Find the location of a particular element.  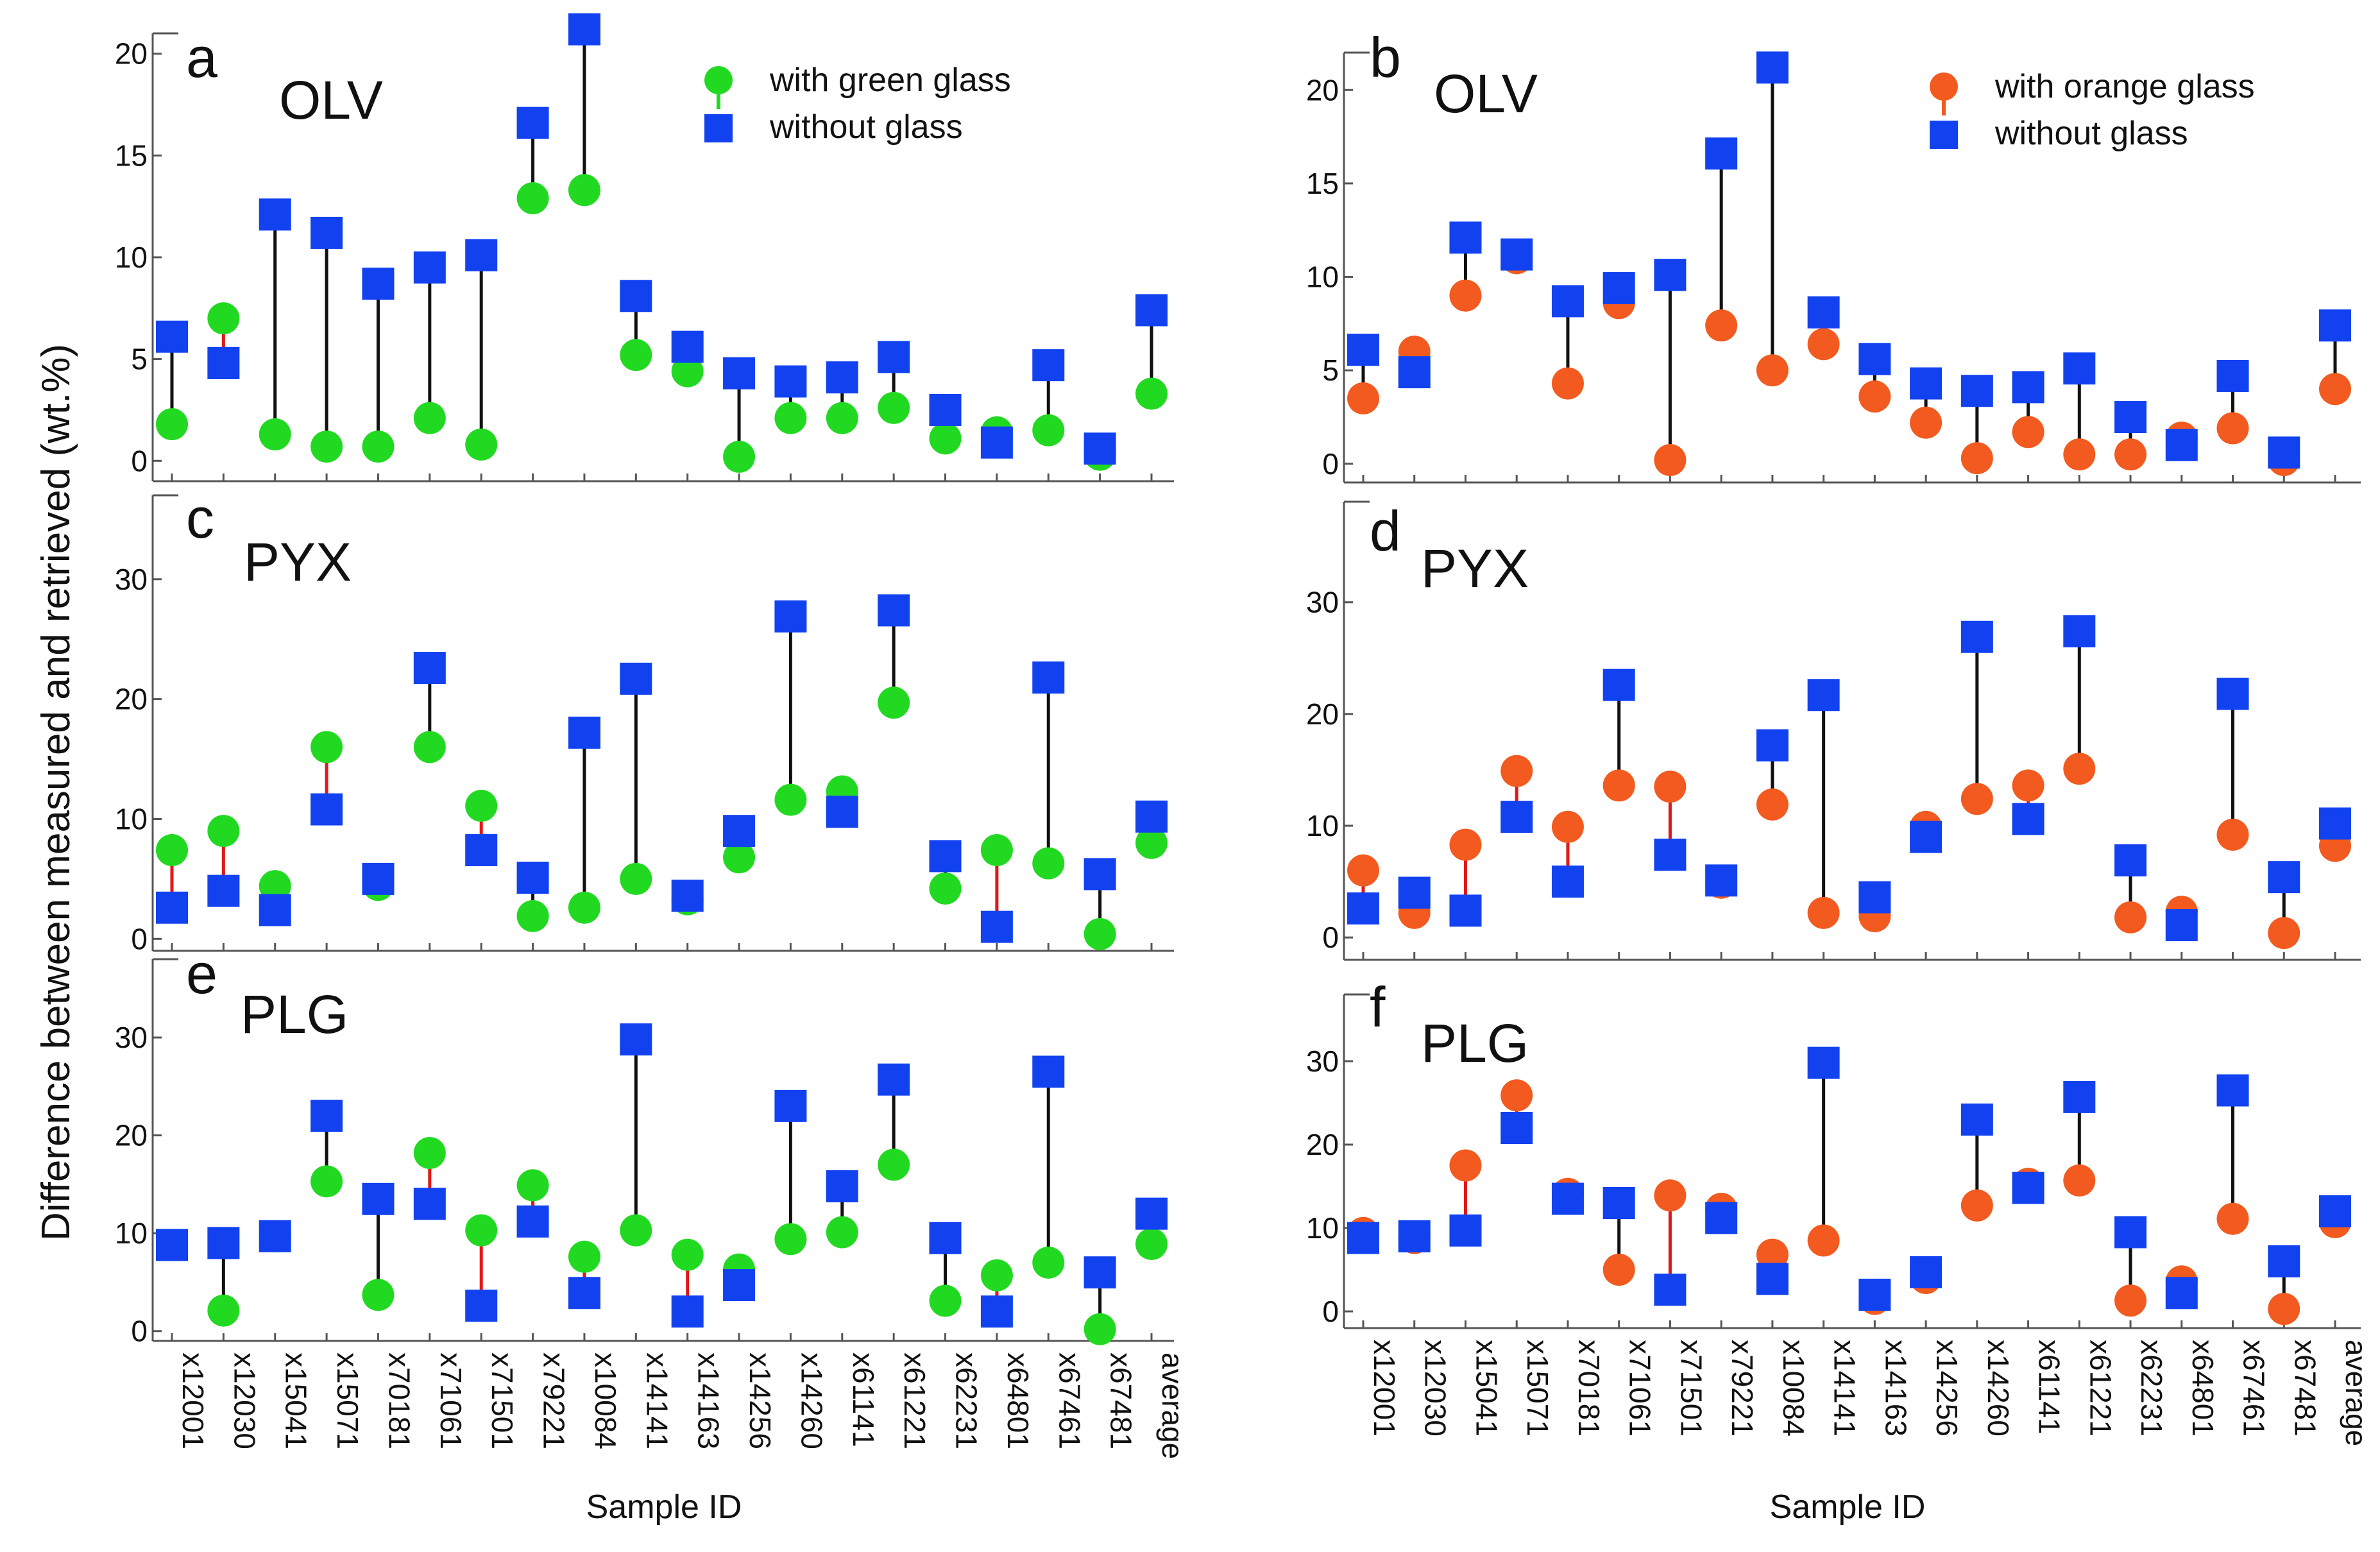

panel-title: PYX is located at coordinates (1475, 568).